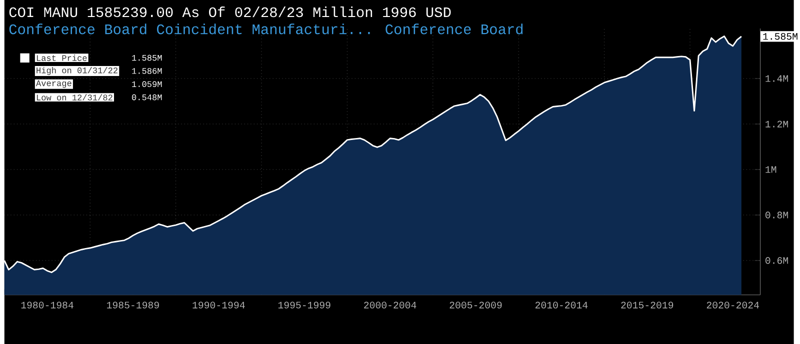 This screenshot has height=344, width=800. I want to click on text: 1990-1994, so click(218, 305).